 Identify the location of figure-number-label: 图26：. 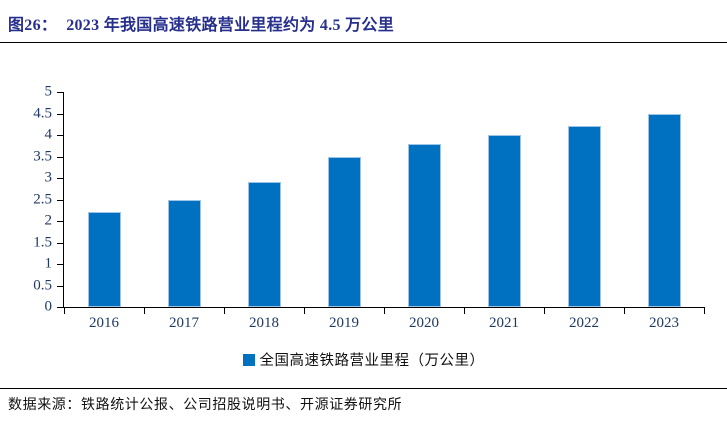
(33, 25).